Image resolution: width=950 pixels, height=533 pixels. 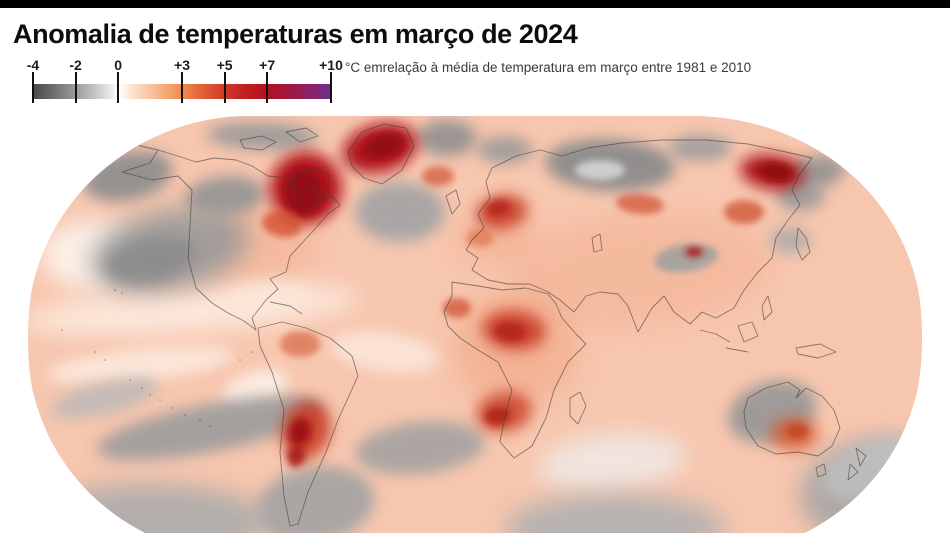 What do you see at coordinates (150, 260) in the screenshot?
I see `anomaly-region-north-pacific-gray-core` at bounding box center [150, 260].